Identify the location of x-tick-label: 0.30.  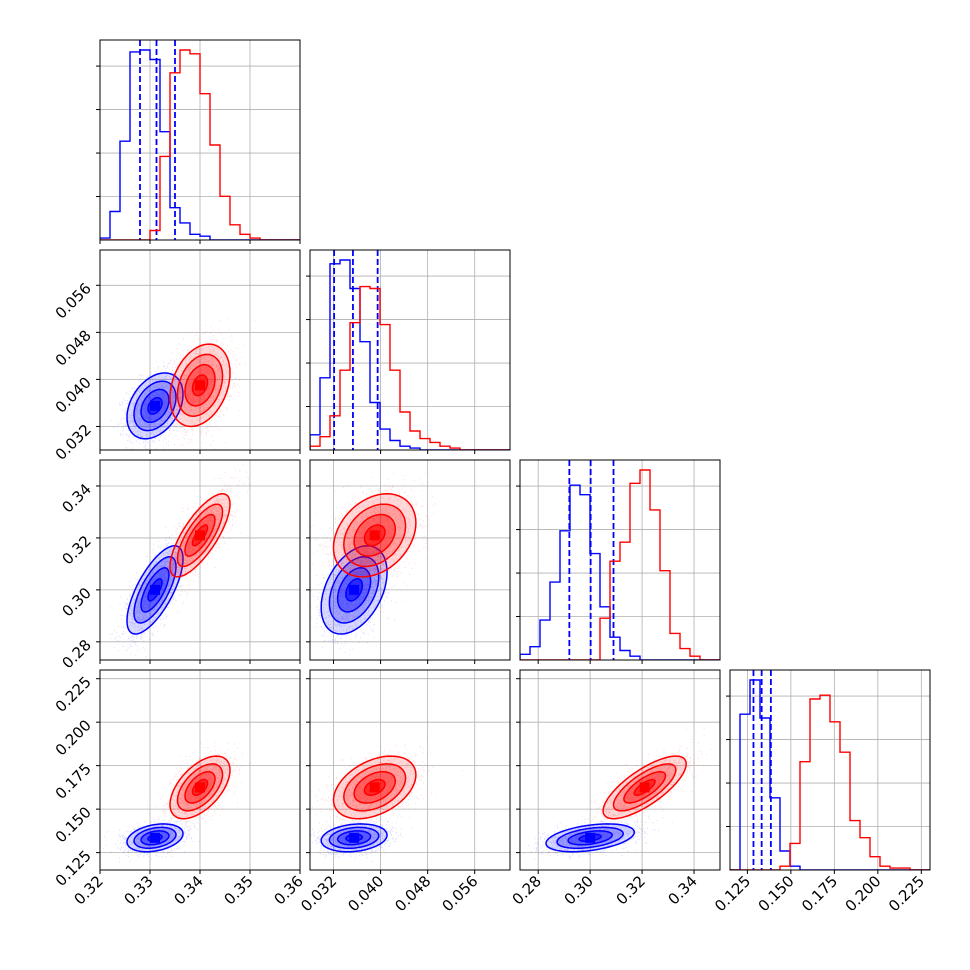
(579, 890).